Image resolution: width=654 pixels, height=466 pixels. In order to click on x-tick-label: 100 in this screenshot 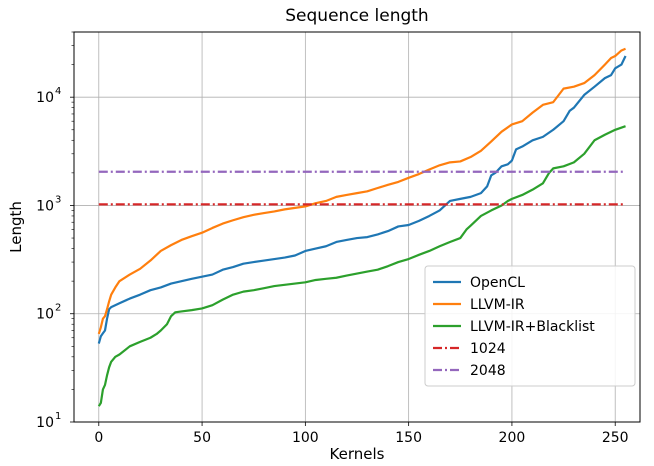, I will do `click(305, 438)`.